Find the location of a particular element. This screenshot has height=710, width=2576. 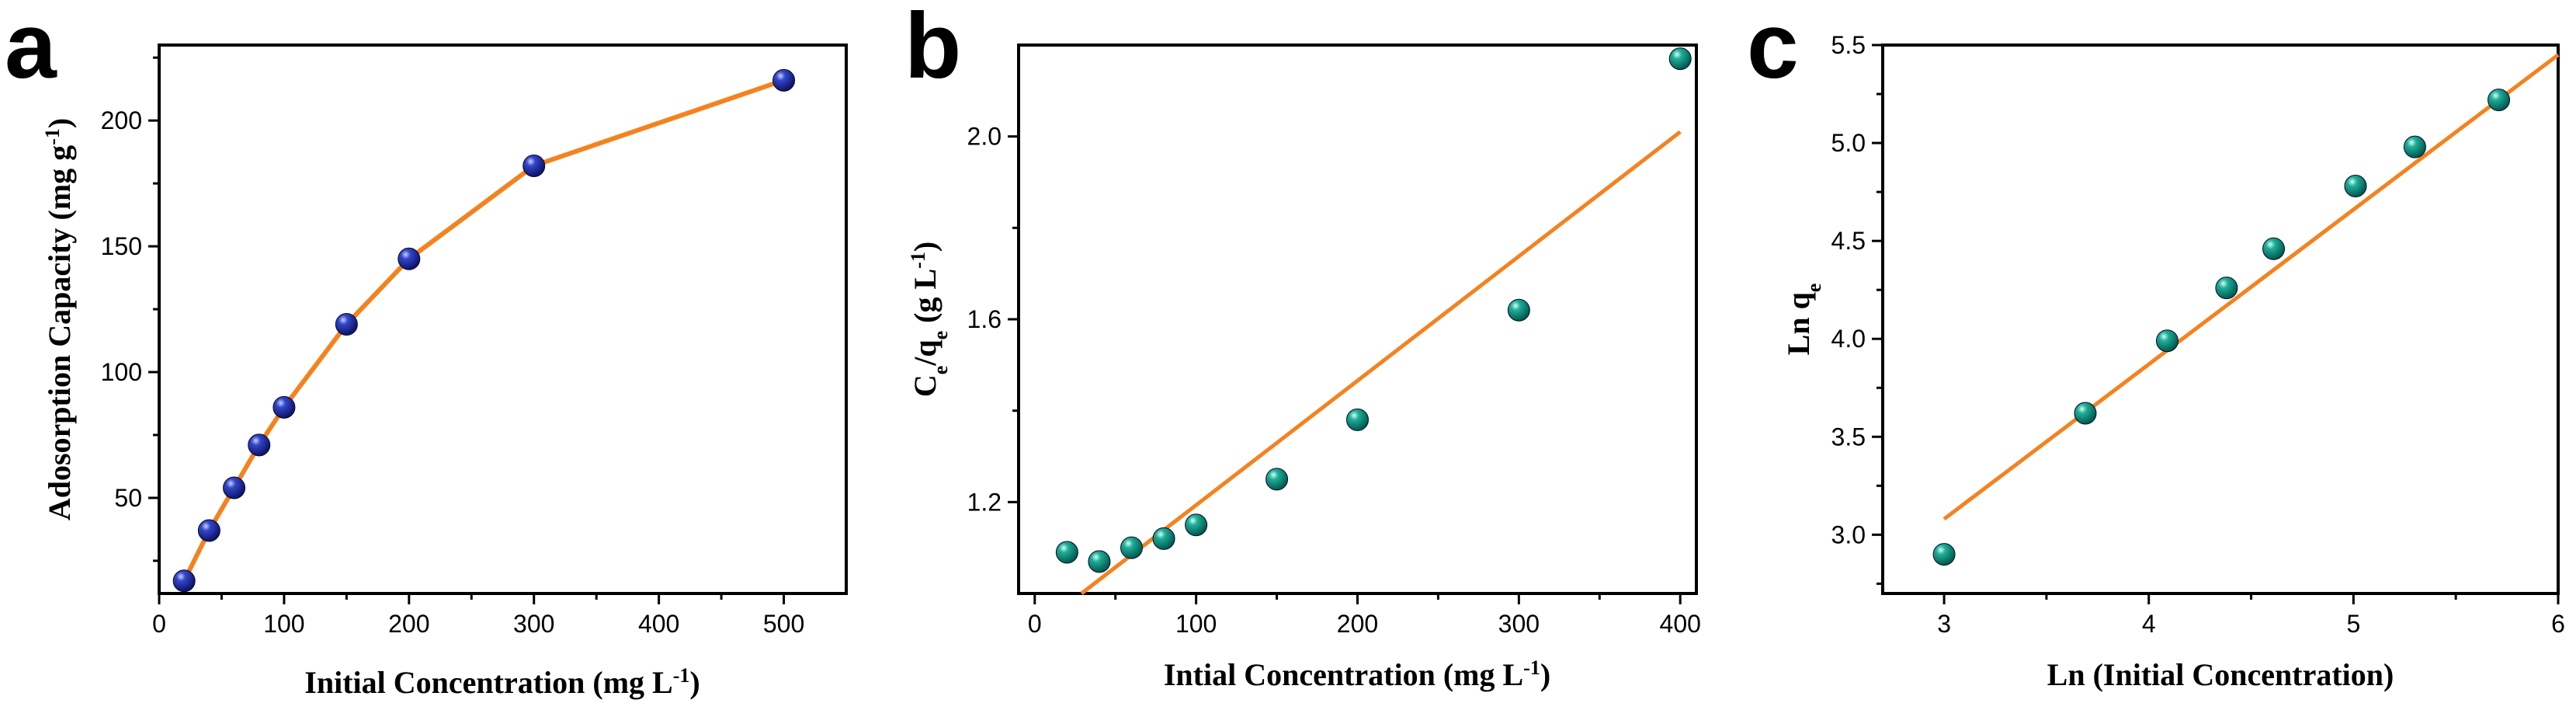

x-tick-label: 500 is located at coordinates (783, 624).